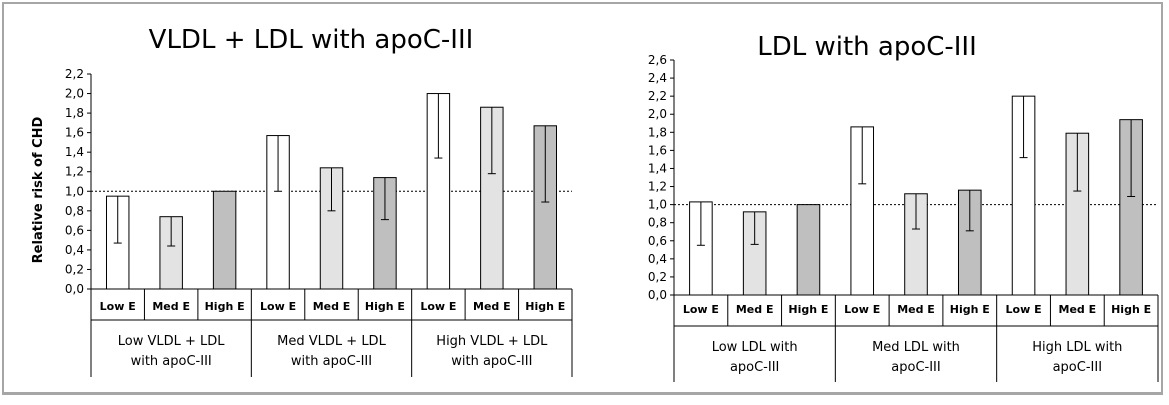 This screenshot has width=1169, height=405. What do you see at coordinates (916, 347) in the screenshot?
I see `group-label: Med LDL with` at bounding box center [916, 347].